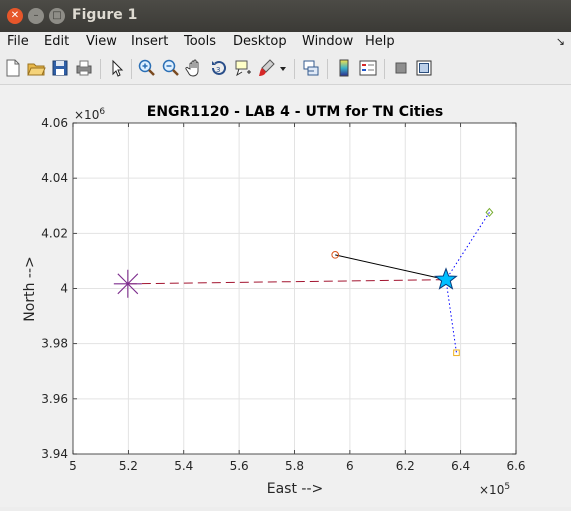 Image resolution: width=571 pixels, height=511 pixels. I want to click on menu-view: View, so click(101, 41).